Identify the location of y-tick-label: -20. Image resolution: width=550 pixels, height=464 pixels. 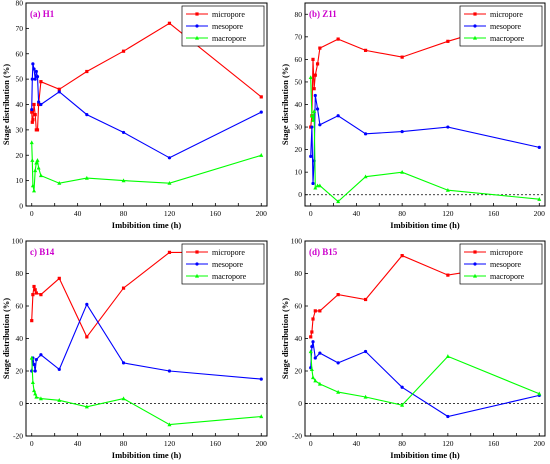
(18, 436).